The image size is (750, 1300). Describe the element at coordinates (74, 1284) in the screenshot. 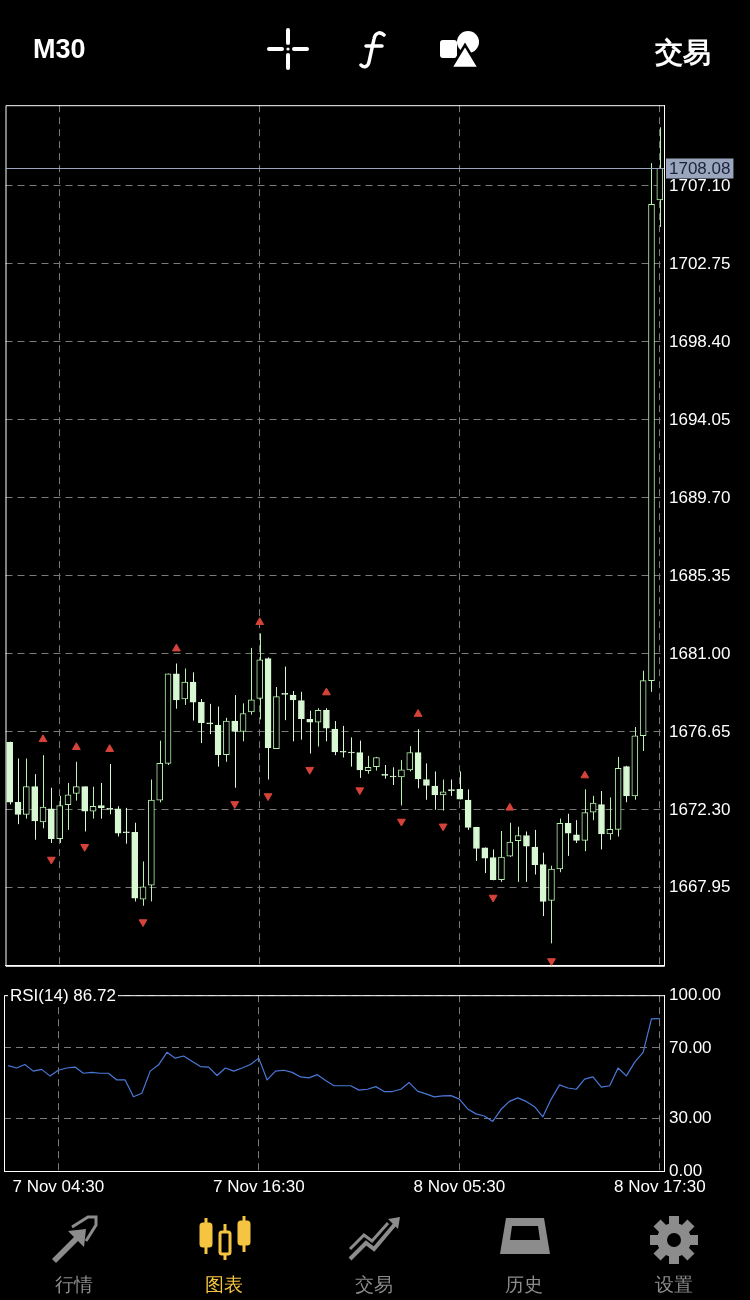

I see `text: 行情` at that location.